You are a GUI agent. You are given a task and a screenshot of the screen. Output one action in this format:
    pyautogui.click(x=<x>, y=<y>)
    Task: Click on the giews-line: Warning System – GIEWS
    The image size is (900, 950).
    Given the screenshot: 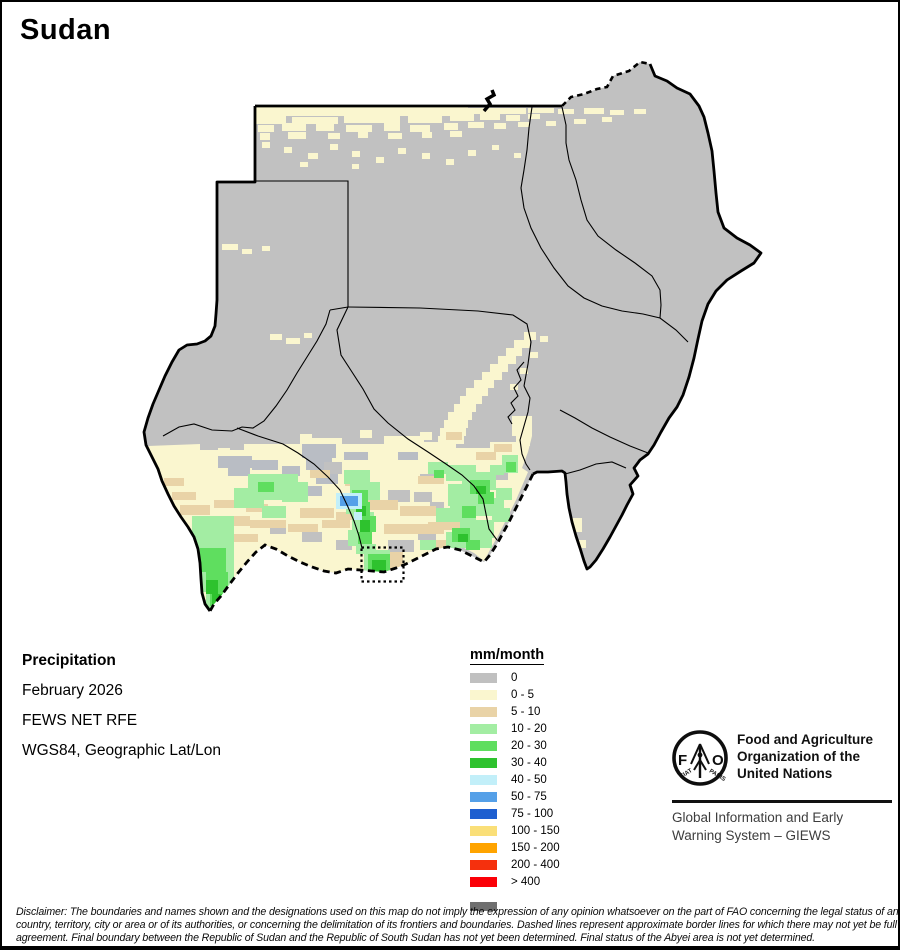 What is the action you would take?
    pyautogui.click(x=751, y=835)
    